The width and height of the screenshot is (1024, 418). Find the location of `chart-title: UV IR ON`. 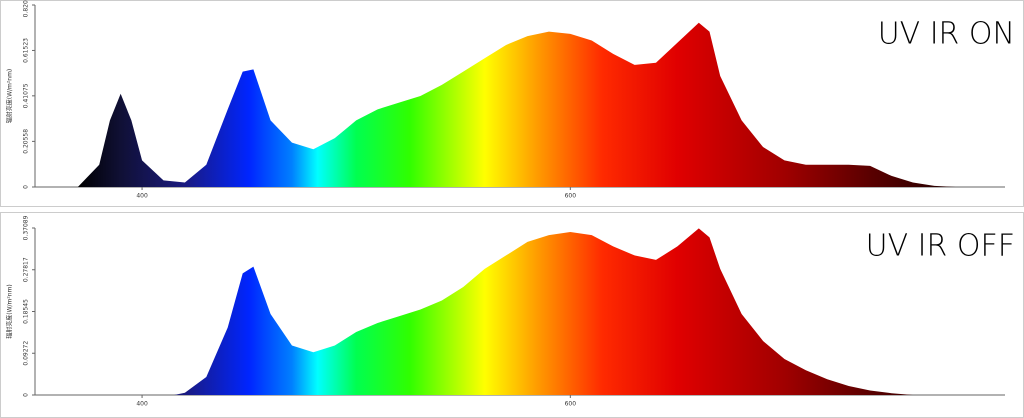

chart-title: UV IR ON is located at coordinates (946, 34).